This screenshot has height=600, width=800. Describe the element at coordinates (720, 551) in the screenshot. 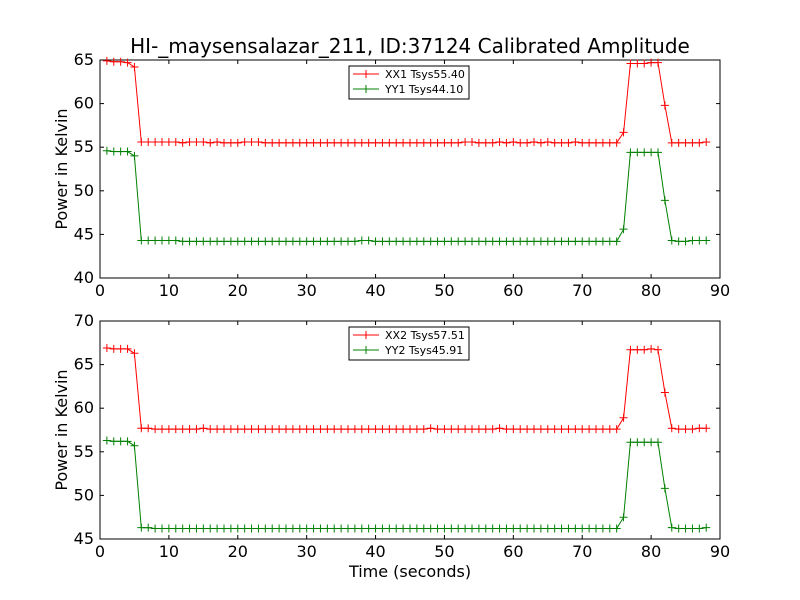

I see `x-tick-label: 90` at that location.